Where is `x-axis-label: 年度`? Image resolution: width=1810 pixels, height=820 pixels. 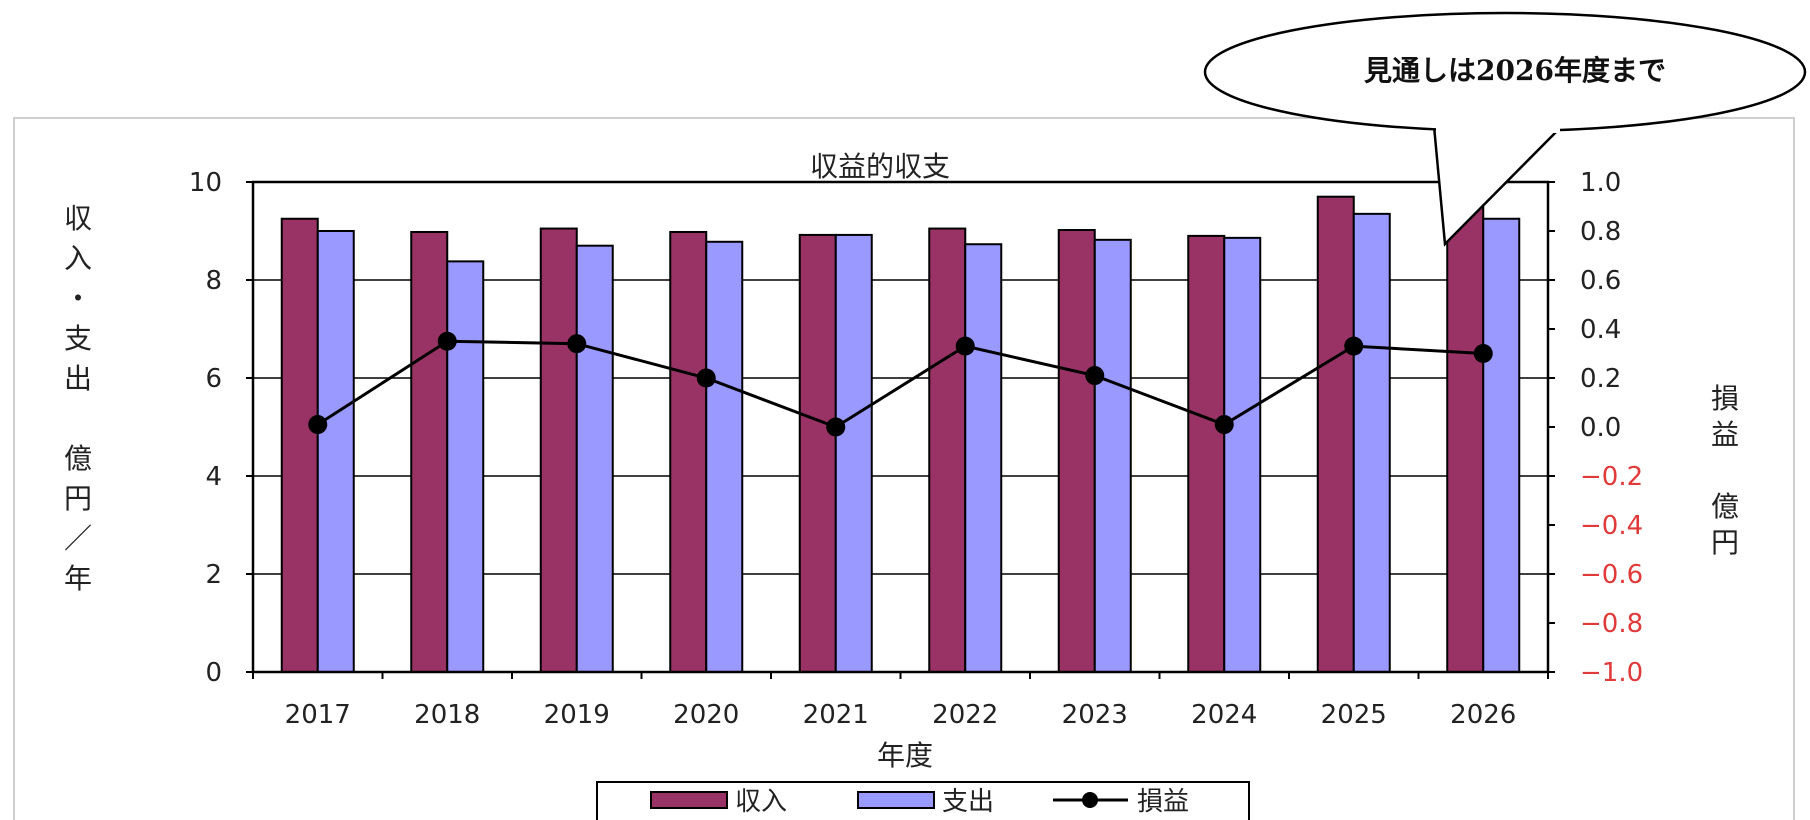 x-axis-label: 年度 is located at coordinates (905, 755).